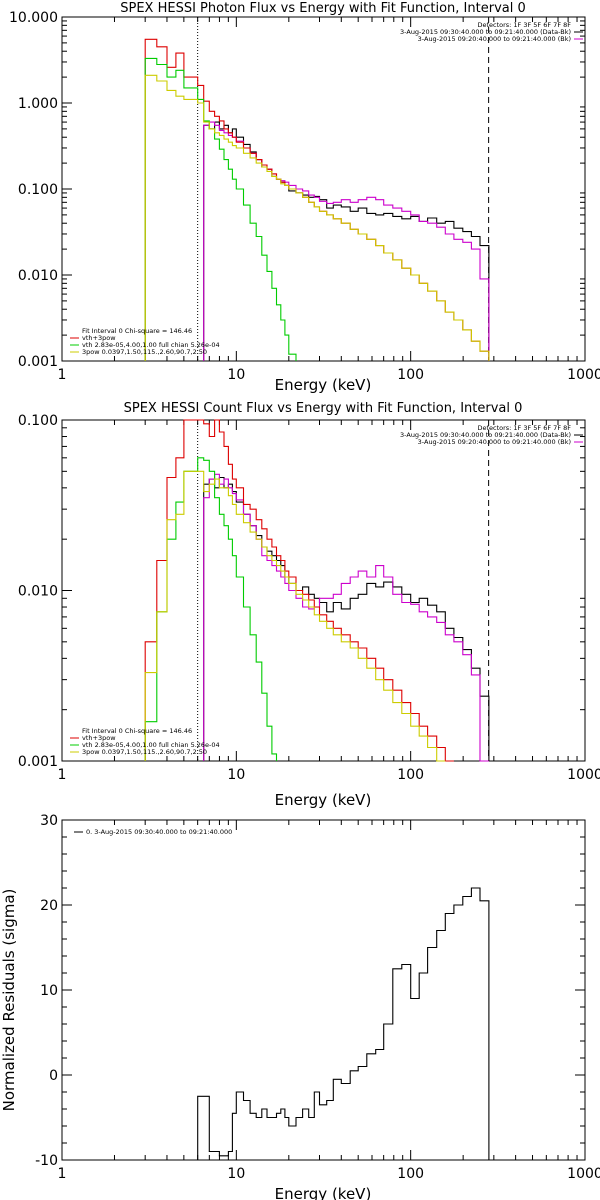  What do you see at coordinates (9, 1000) in the screenshot?
I see `residuals-y-axis-title: Normalized Residuals (sigma)` at bounding box center [9, 1000].